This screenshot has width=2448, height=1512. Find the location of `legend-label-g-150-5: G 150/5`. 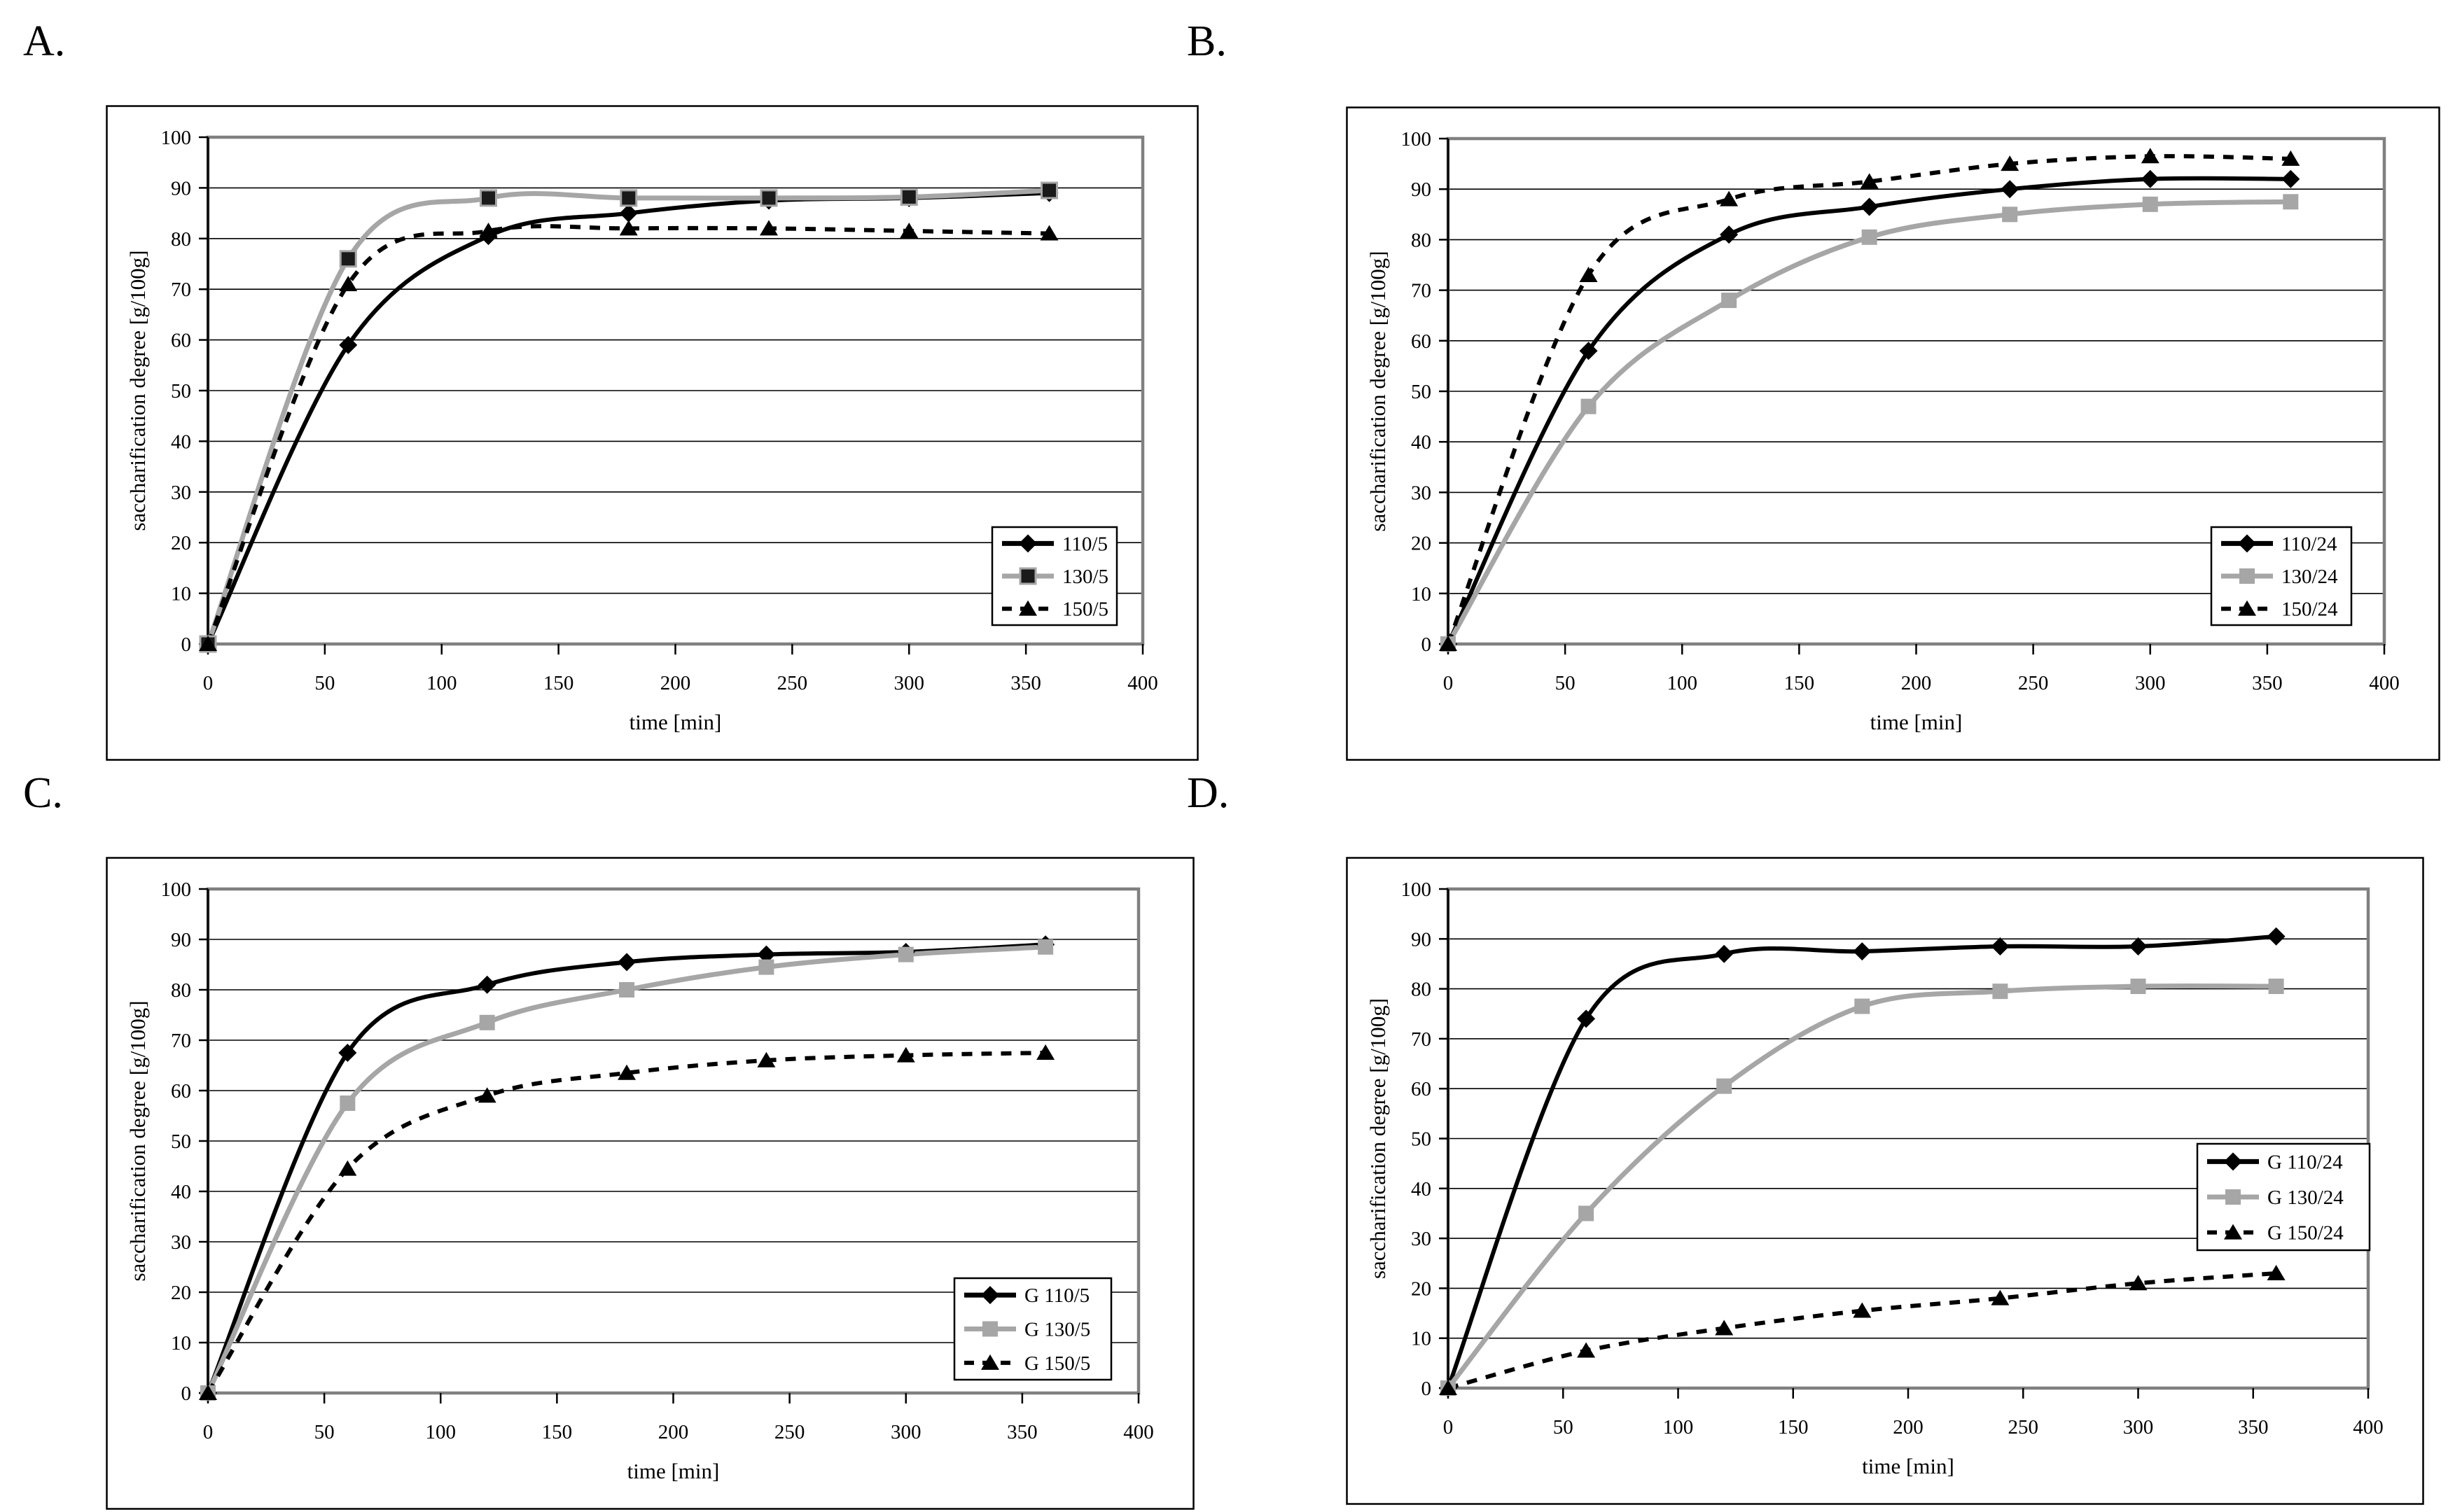

legend-label-g-150-5: G 150/5 is located at coordinates (1057, 1363).